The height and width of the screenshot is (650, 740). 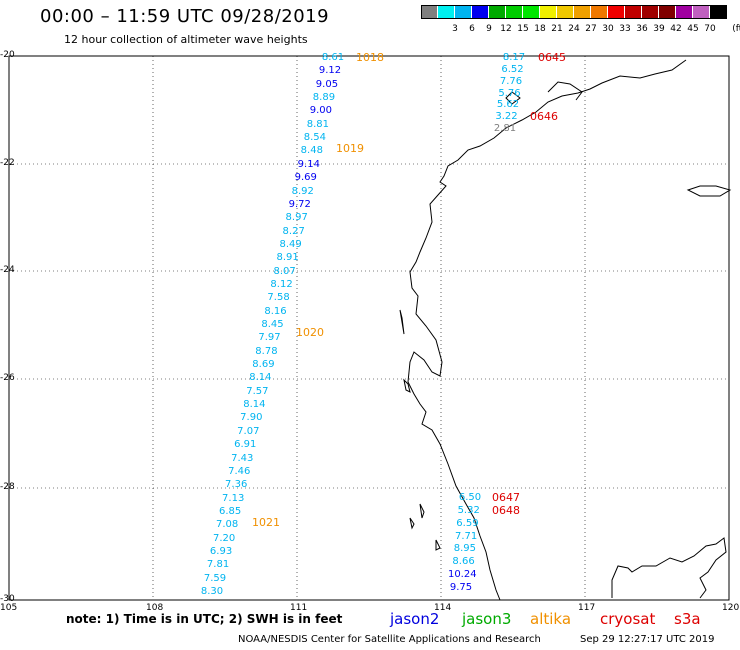 I want to click on scale-label: 45, so click(x=693, y=29).